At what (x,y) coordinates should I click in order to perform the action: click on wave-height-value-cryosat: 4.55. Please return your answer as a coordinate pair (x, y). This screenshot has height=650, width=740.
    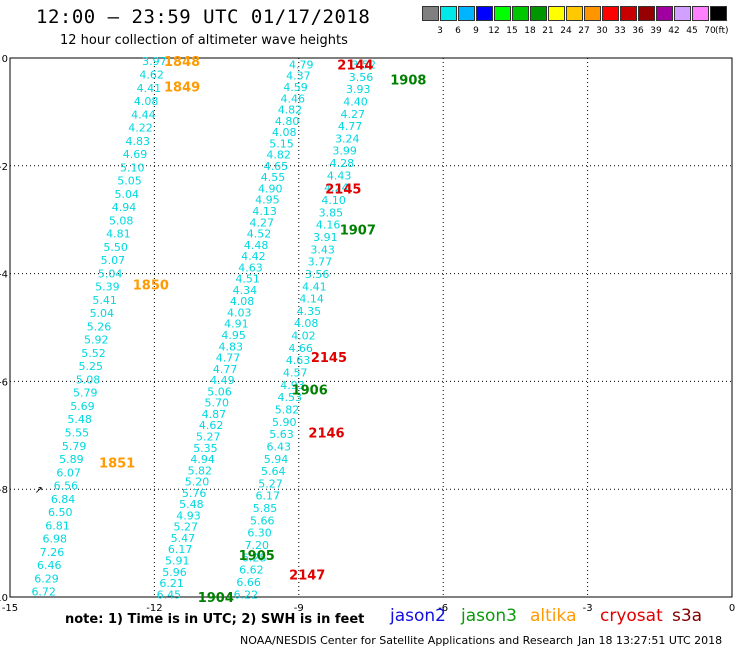
    Looking at the image, I should click on (273, 177).